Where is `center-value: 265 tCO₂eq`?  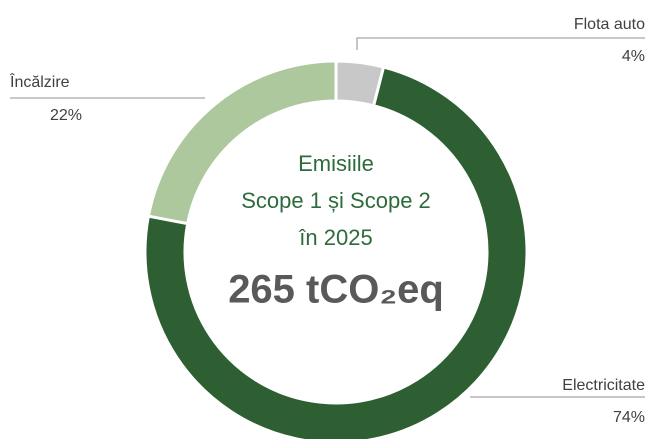 center-value: 265 tCO₂eq is located at coordinates (336, 290).